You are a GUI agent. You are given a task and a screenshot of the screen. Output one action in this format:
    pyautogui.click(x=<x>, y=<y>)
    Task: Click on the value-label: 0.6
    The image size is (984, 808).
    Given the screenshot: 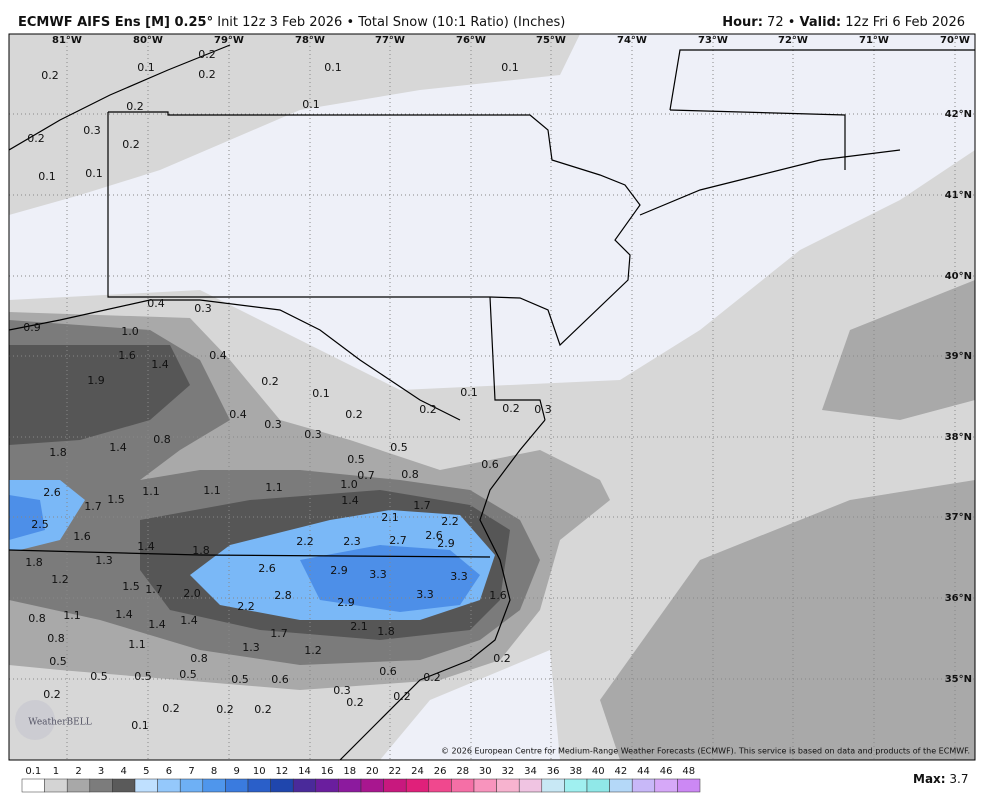 What is the action you would take?
    pyautogui.click(x=388, y=671)
    